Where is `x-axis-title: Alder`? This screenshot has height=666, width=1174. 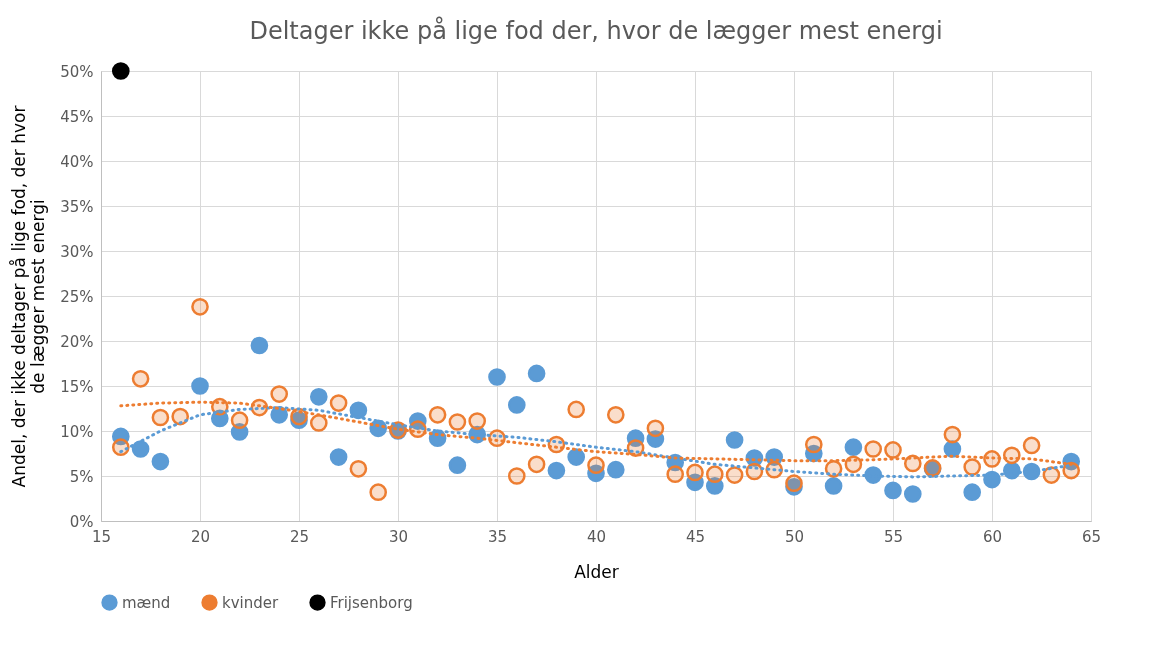 x-axis-title: Alder is located at coordinates (596, 571).